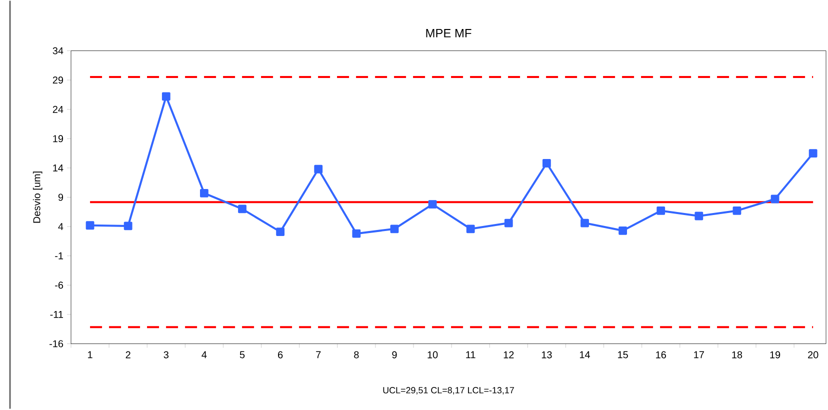 The width and height of the screenshot is (828, 410). I want to click on x-tick-label: 7, so click(318, 355).